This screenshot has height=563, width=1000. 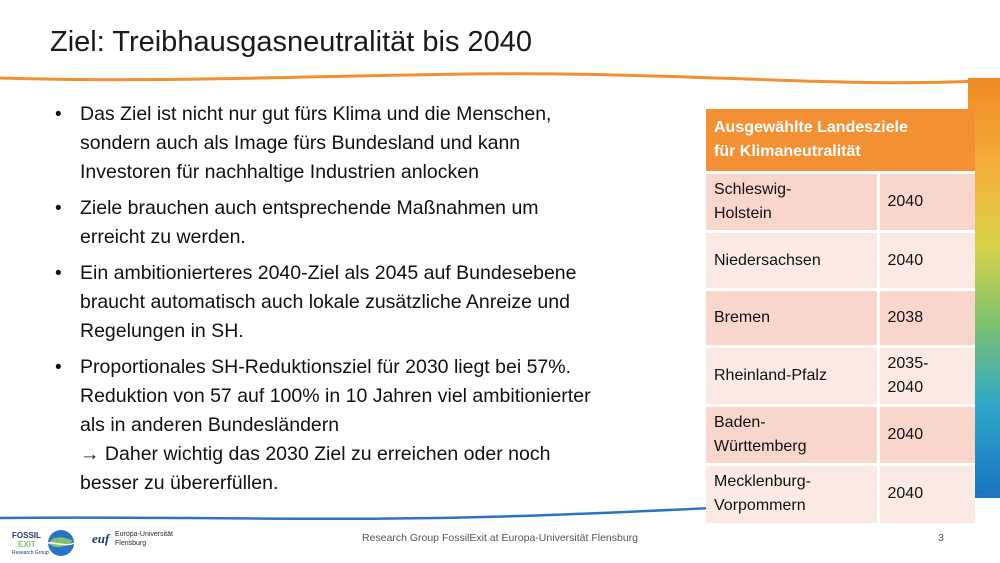 I want to click on fossilexit-text: FOSSIL, so click(x=26, y=535).